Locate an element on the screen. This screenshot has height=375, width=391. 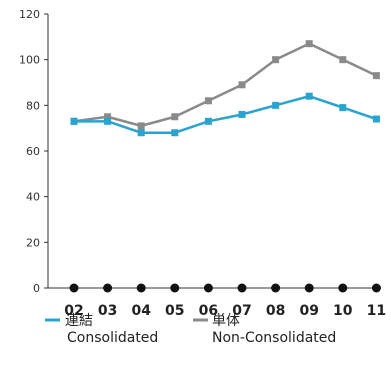
x-tick-label-05: 05 is located at coordinates (174, 311).